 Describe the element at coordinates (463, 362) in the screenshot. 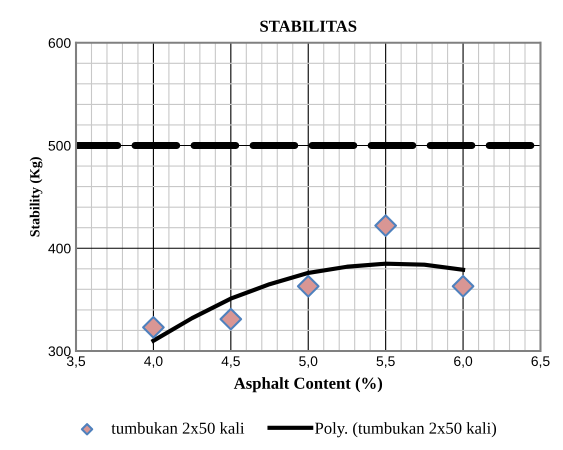

I see `x-tick-label: 6,0` at that location.